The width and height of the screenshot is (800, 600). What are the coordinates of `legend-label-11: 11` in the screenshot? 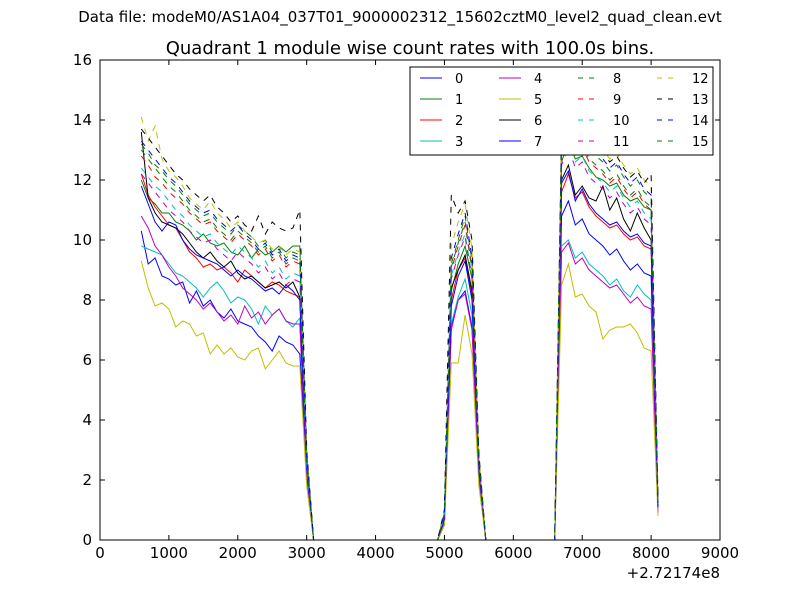 It's located at (621, 142).